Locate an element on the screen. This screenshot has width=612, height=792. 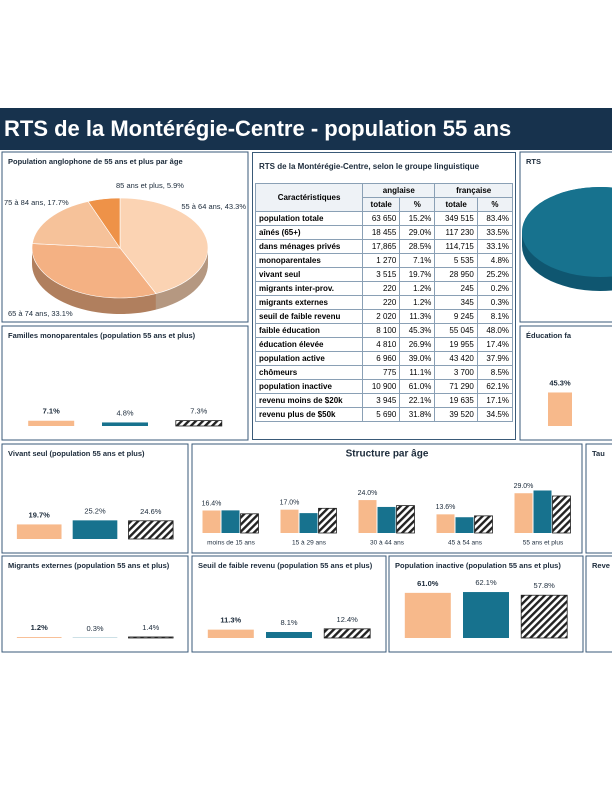
value-label: 24.0% is located at coordinates (368, 493).